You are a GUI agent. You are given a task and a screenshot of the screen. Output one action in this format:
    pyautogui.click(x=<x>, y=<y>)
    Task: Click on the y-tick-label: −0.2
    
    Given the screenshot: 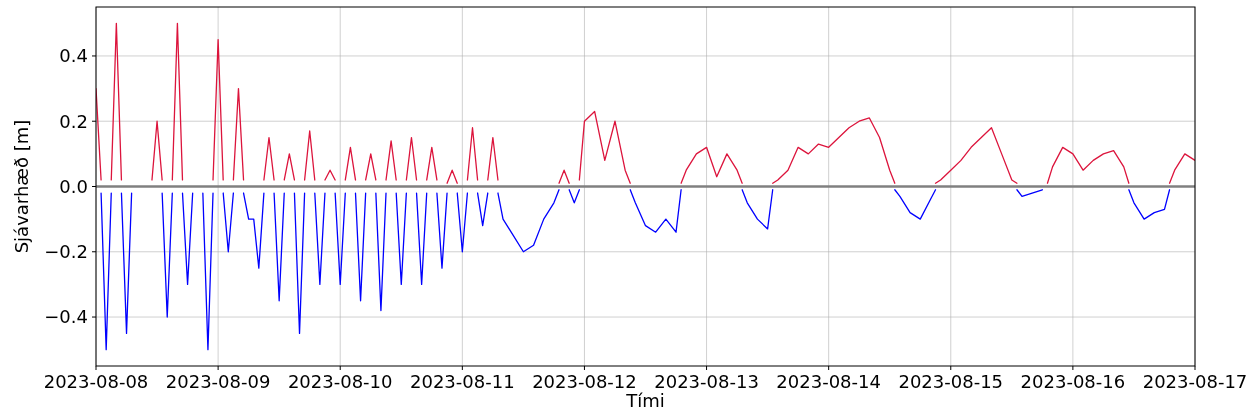 What is the action you would take?
    pyautogui.click(x=66, y=252)
    